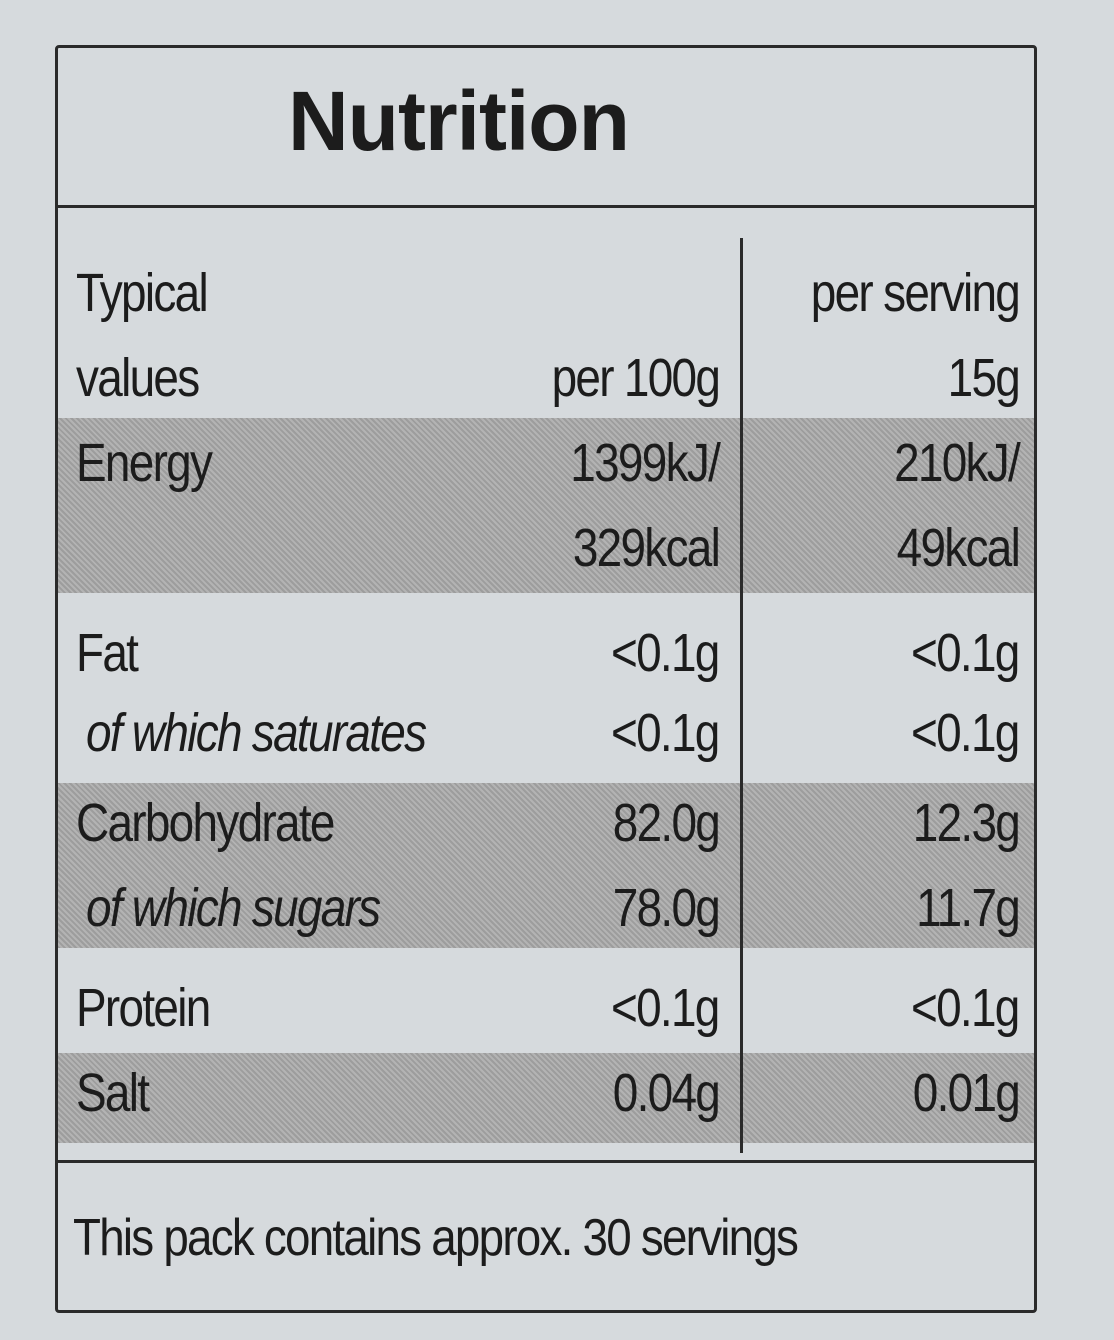 This screenshot has height=1340, width=1114. Describe the element at coordinates (256, 733) in the screenshot. I see `row-label: of which saturates` at that location.